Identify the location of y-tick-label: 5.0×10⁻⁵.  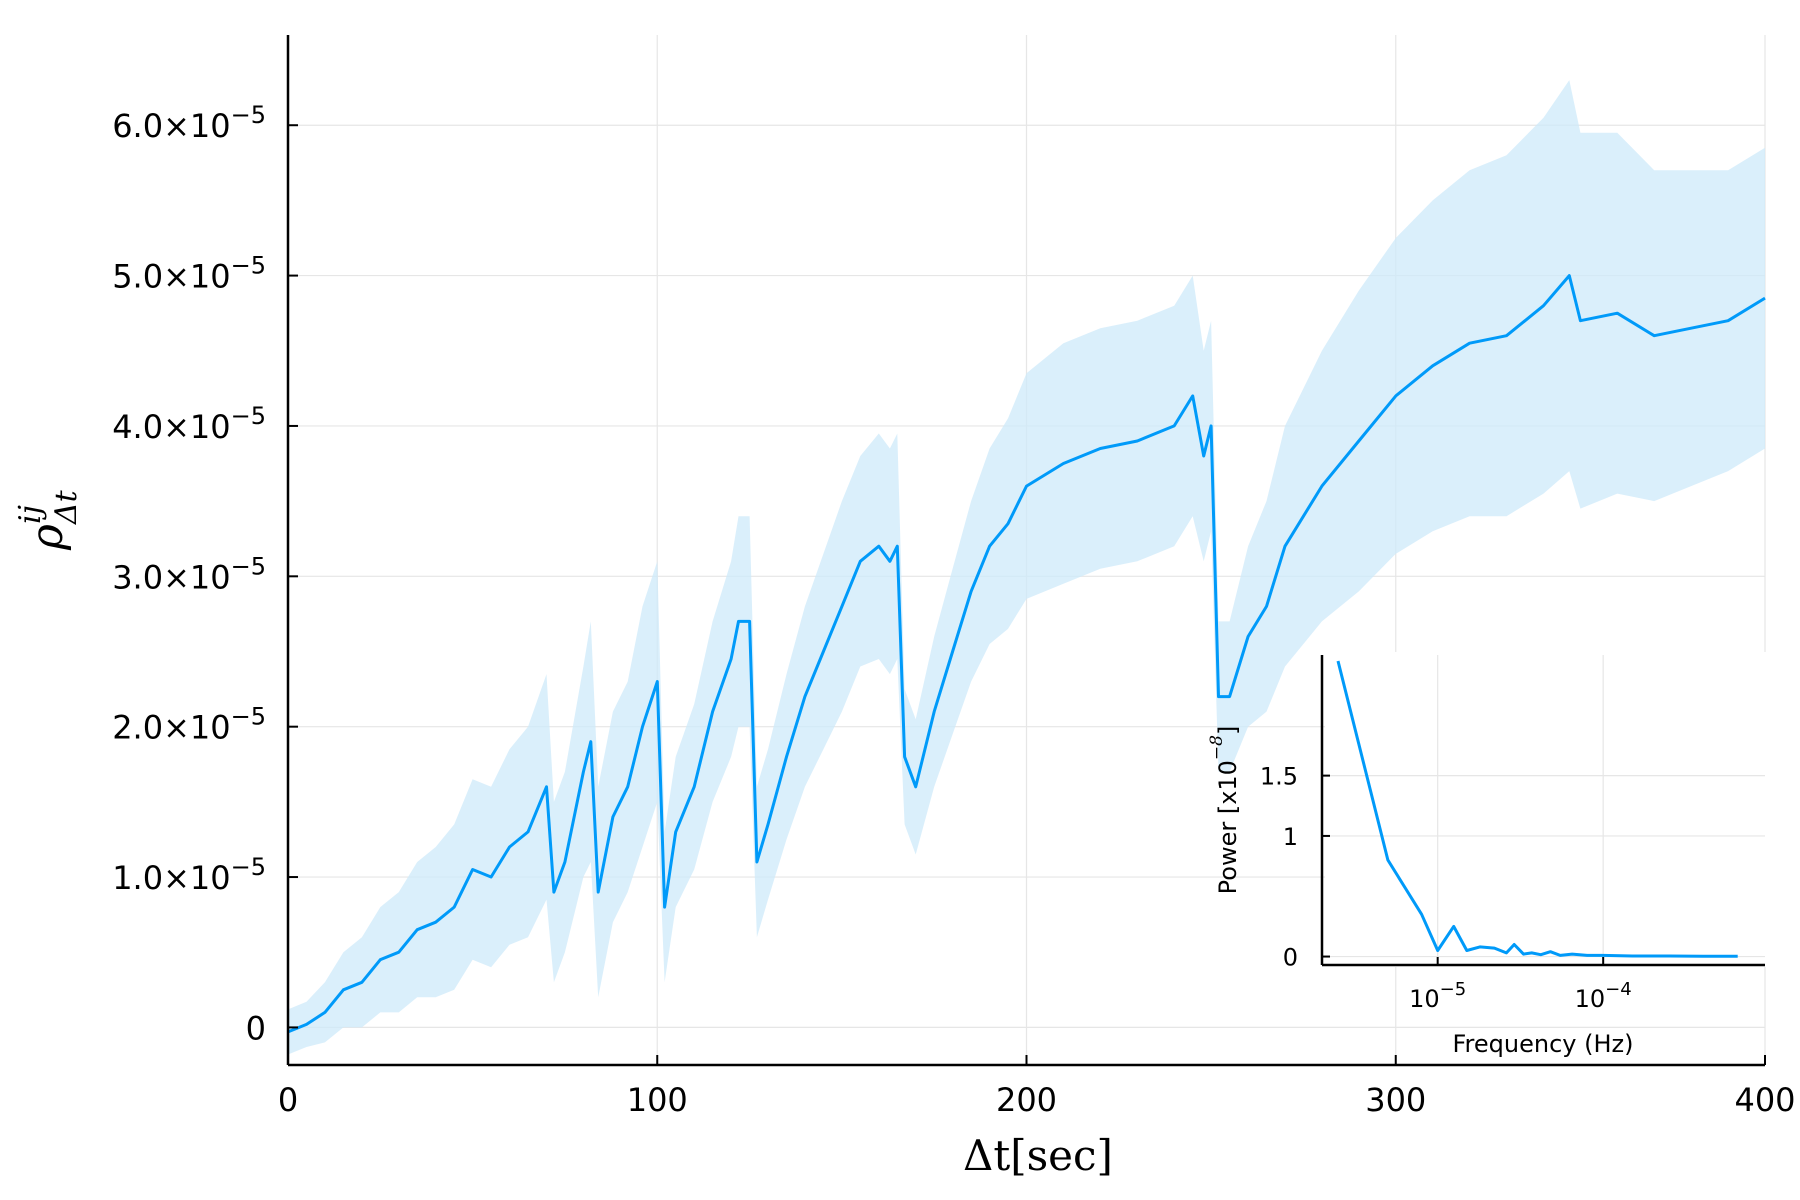
(189, 274).